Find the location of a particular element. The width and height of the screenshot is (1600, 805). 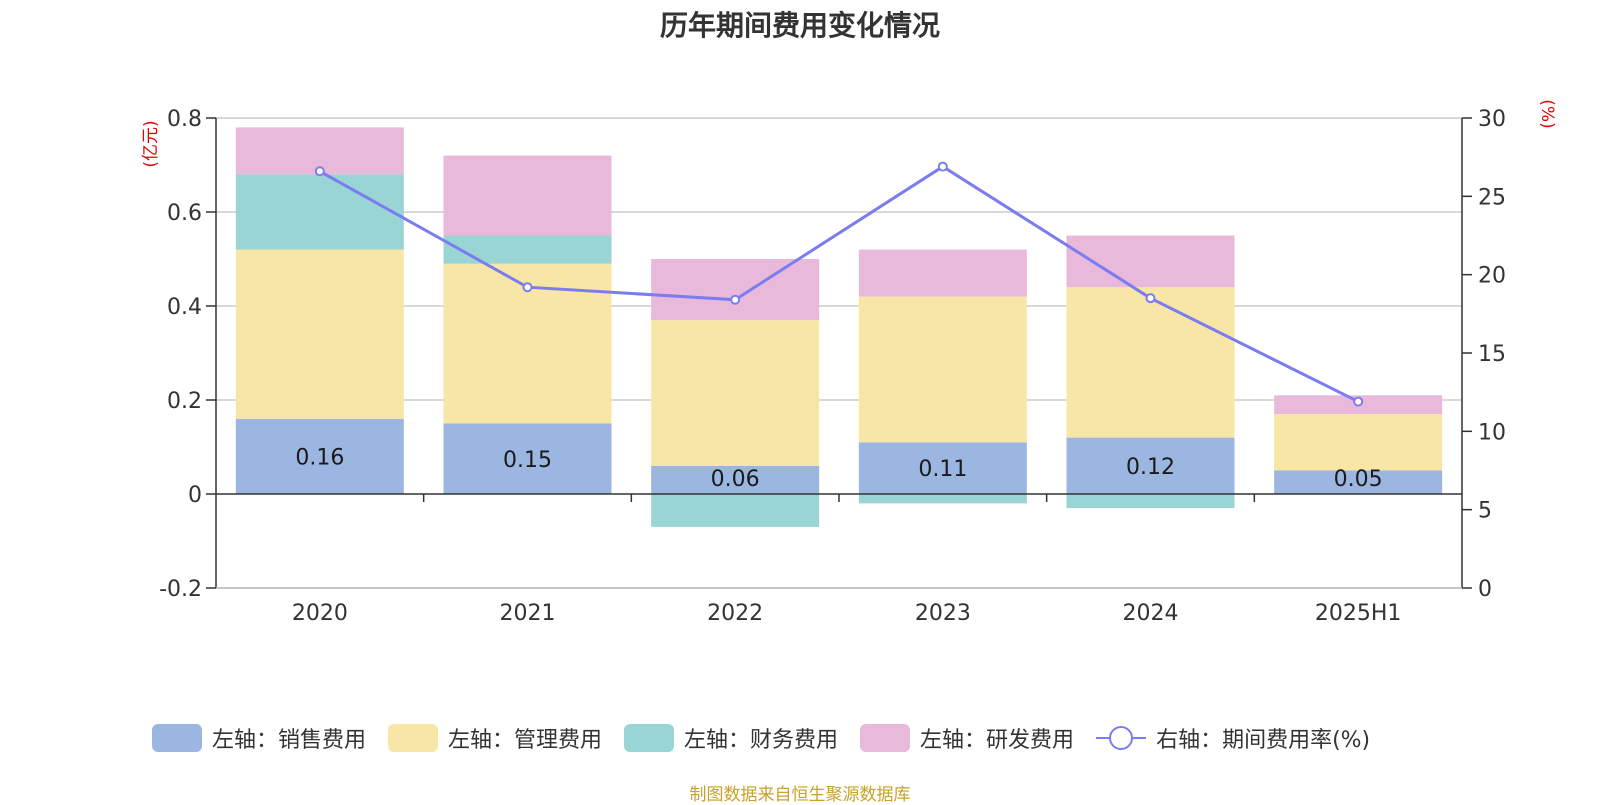

bar-data-label: 0.12 is located at coordinates (1150, 467).